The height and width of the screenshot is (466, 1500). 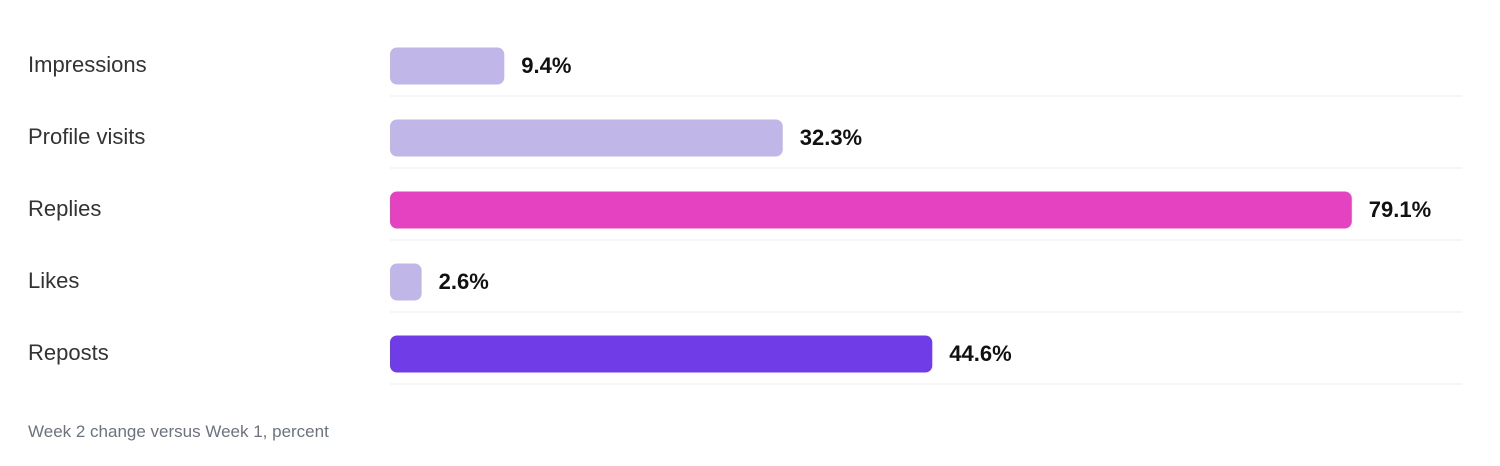 What do you see at coordinates (661, 354) in the screenshot?
I see `bar-reposts` at bounding box center [661, 354].